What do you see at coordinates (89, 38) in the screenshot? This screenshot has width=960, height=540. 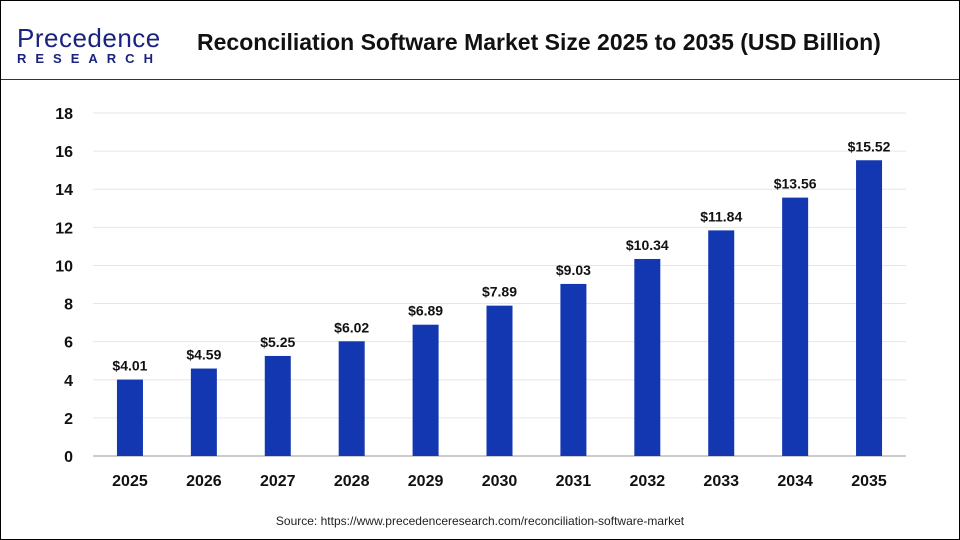 I see `logo-text: Precedence` at bounding box center [89, 38].